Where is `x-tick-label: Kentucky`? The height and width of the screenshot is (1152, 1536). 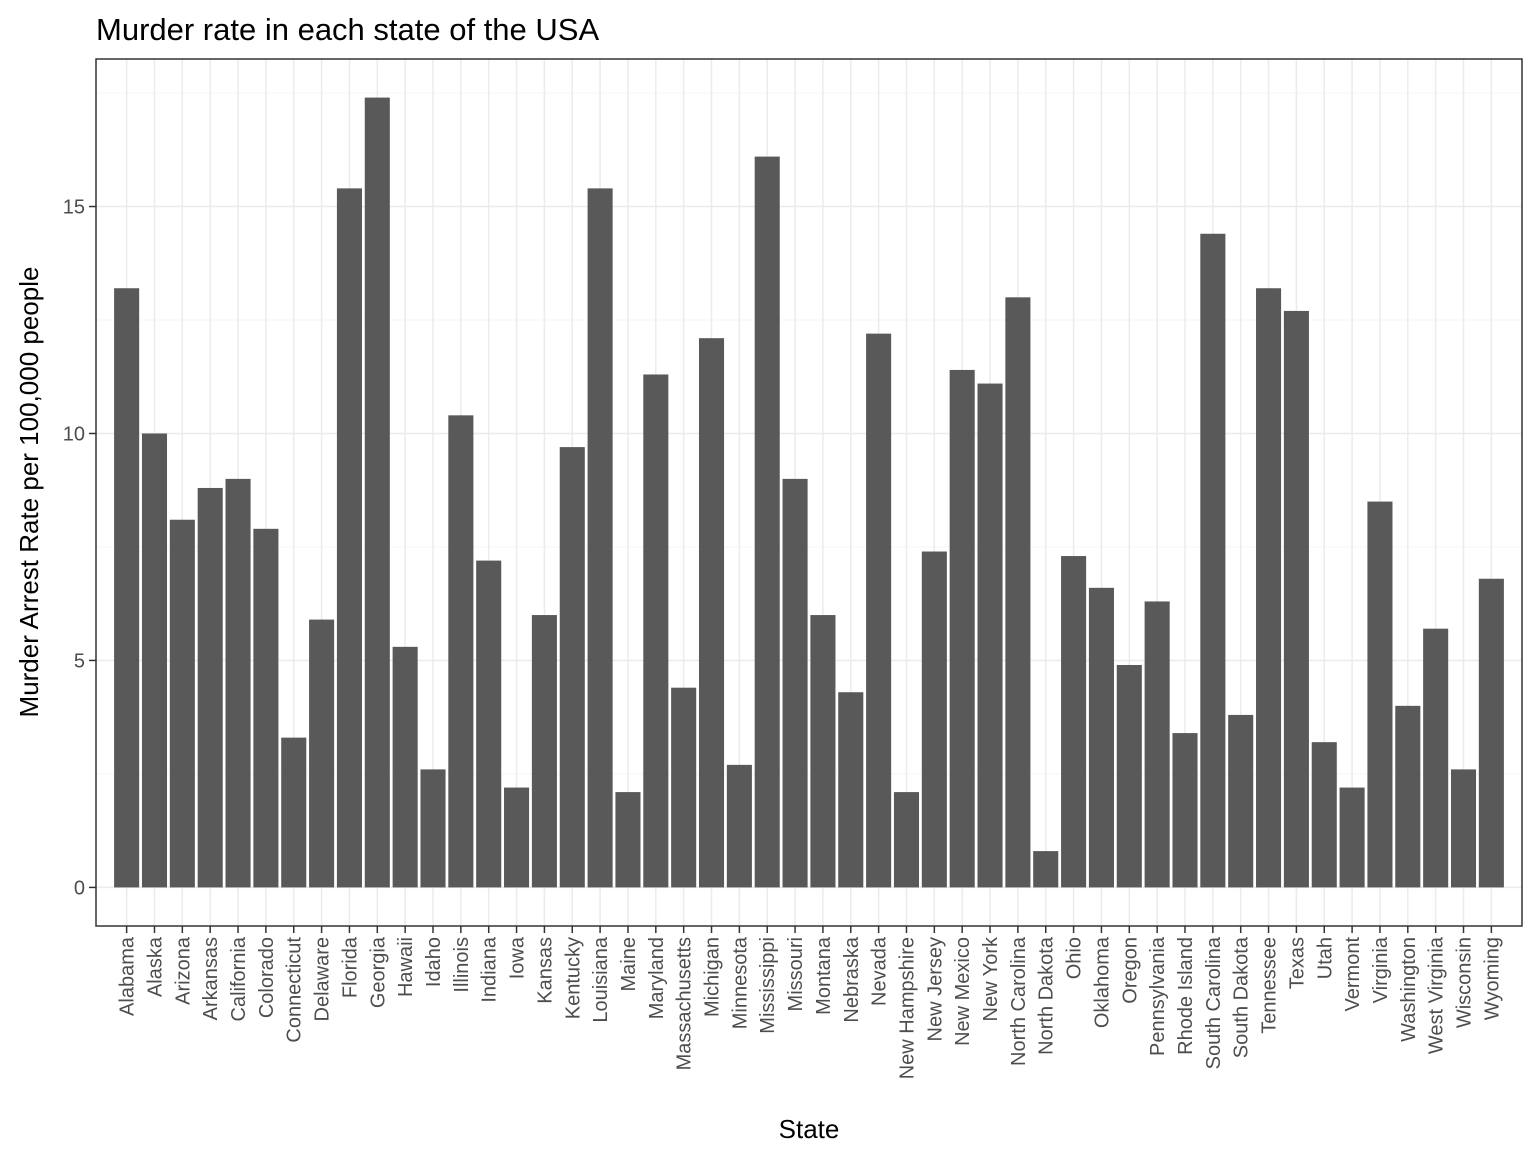
x-tick-label: Kentucky is located at coordinates (573, 978).